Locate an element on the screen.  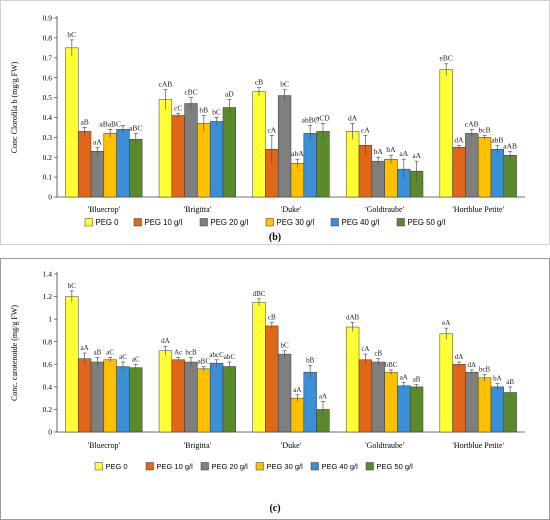
panel-b-data-label: abBC is located at coordinates (310, 119).